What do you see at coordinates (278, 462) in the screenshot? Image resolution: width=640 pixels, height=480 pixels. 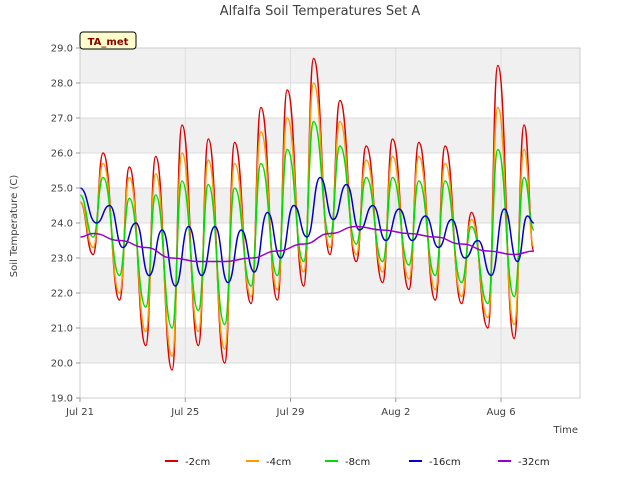 I see `legend-label: -4cm` at bounding box center [278, 462].